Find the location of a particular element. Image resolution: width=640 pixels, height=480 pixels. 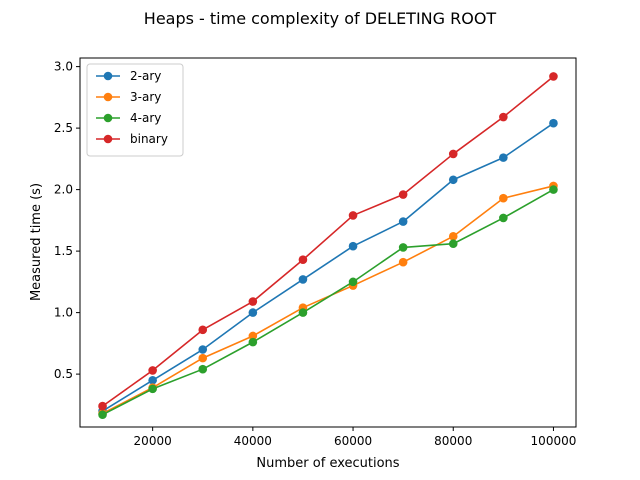

x-axis-label: Number of executions is located at coordinates (327, 463).